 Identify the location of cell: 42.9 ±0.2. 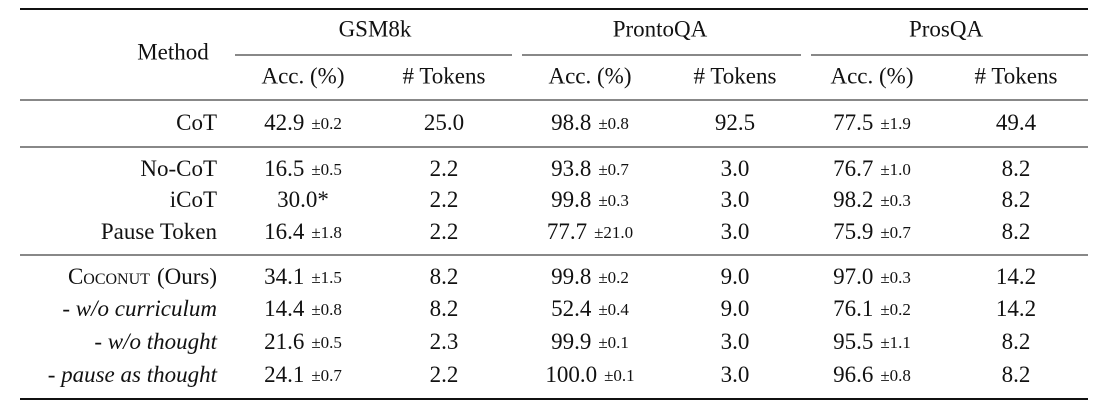
(303, 122).